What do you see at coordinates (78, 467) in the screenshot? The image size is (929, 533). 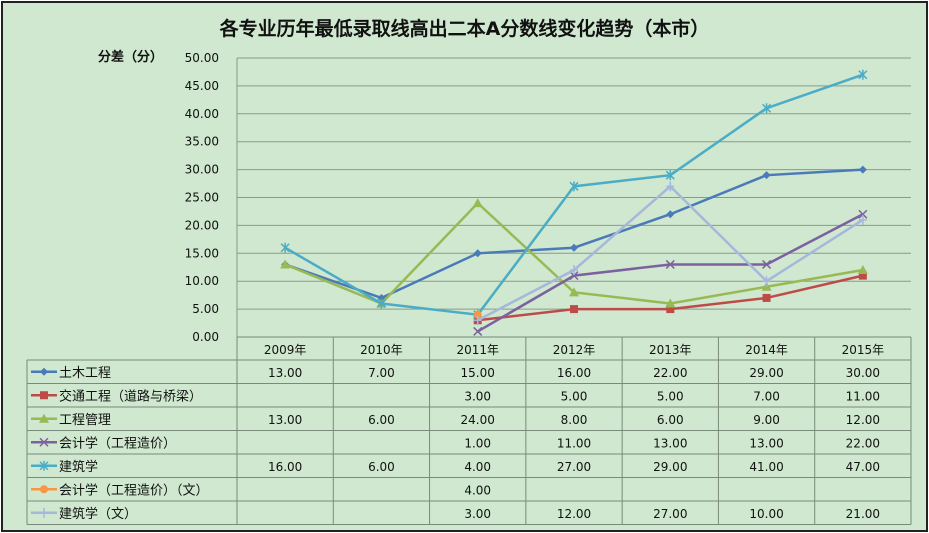 I see `legend-label: 建筑学` at bounding box center [78, 467].